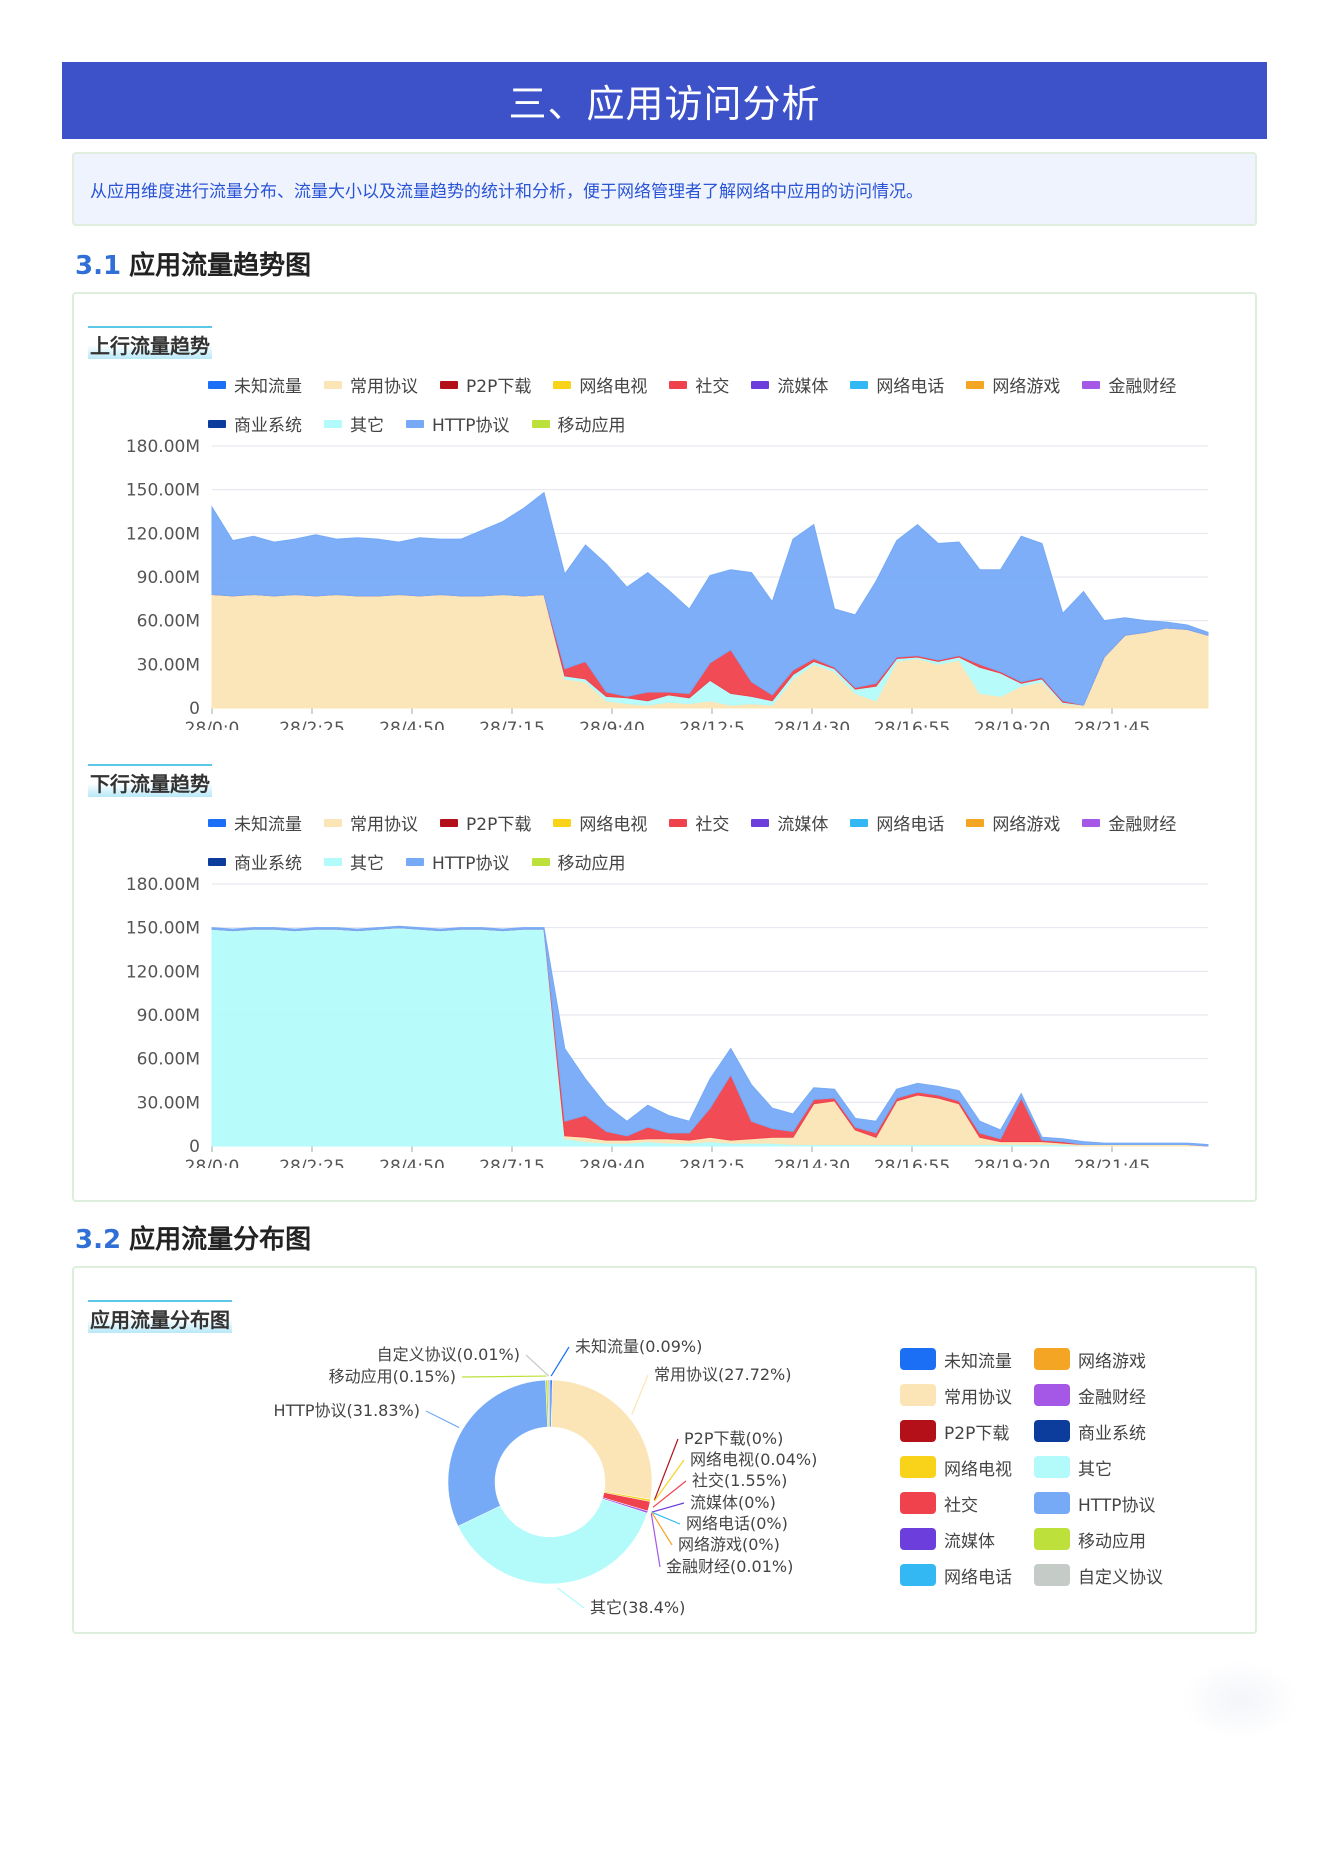 The width and height of the screenshot is (1322, 1871). I want to click on upstream-legend-item: 金融财经, so click(1129, 384).